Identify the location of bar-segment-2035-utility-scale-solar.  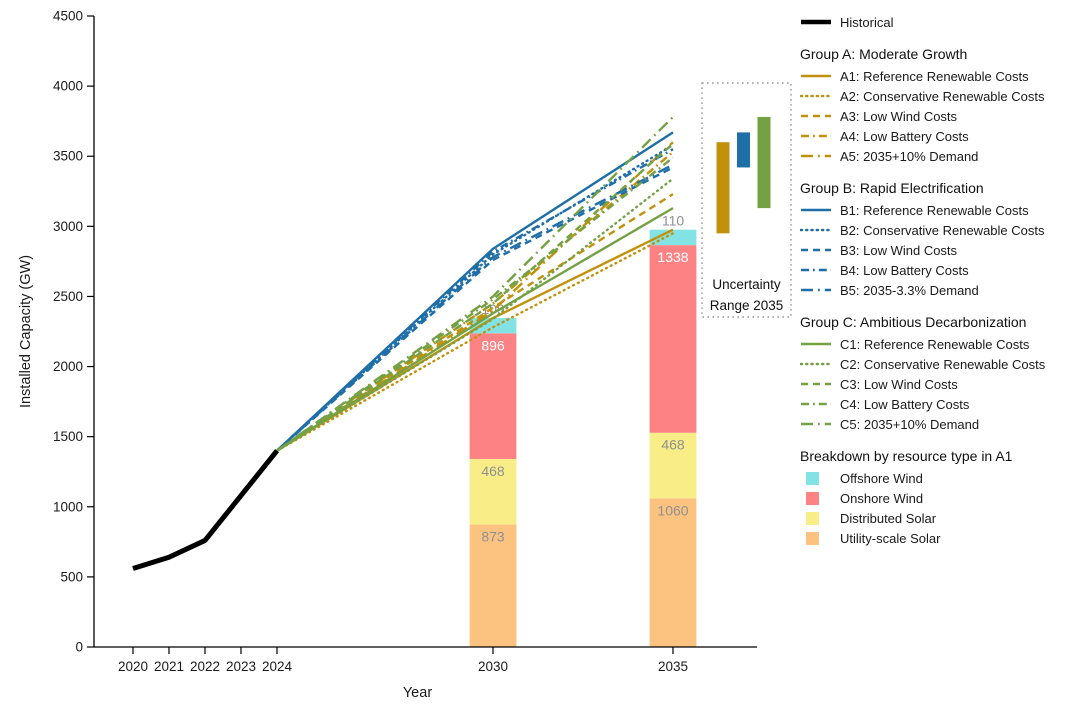
(673, 572).